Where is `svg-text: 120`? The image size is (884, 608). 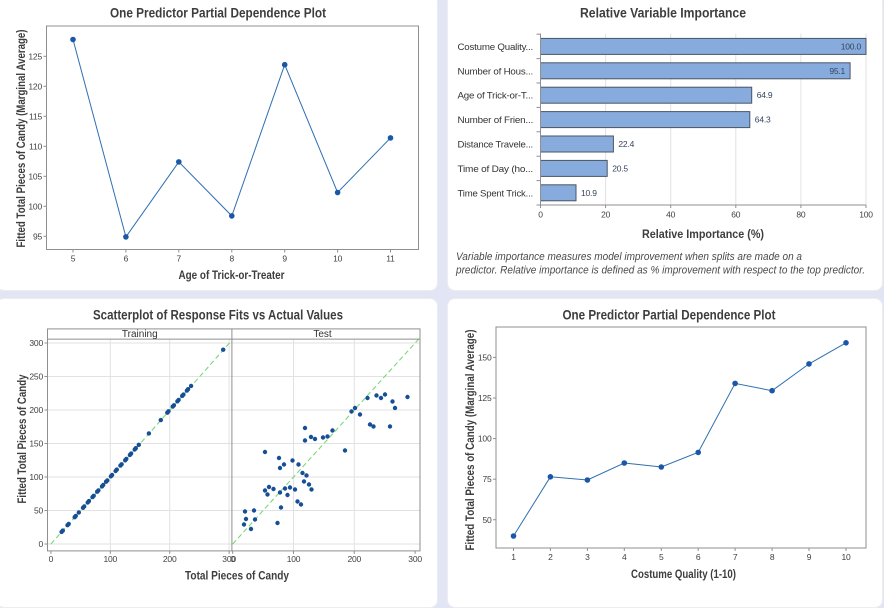
svg-text: 120 is located at coordinates (35, 86).